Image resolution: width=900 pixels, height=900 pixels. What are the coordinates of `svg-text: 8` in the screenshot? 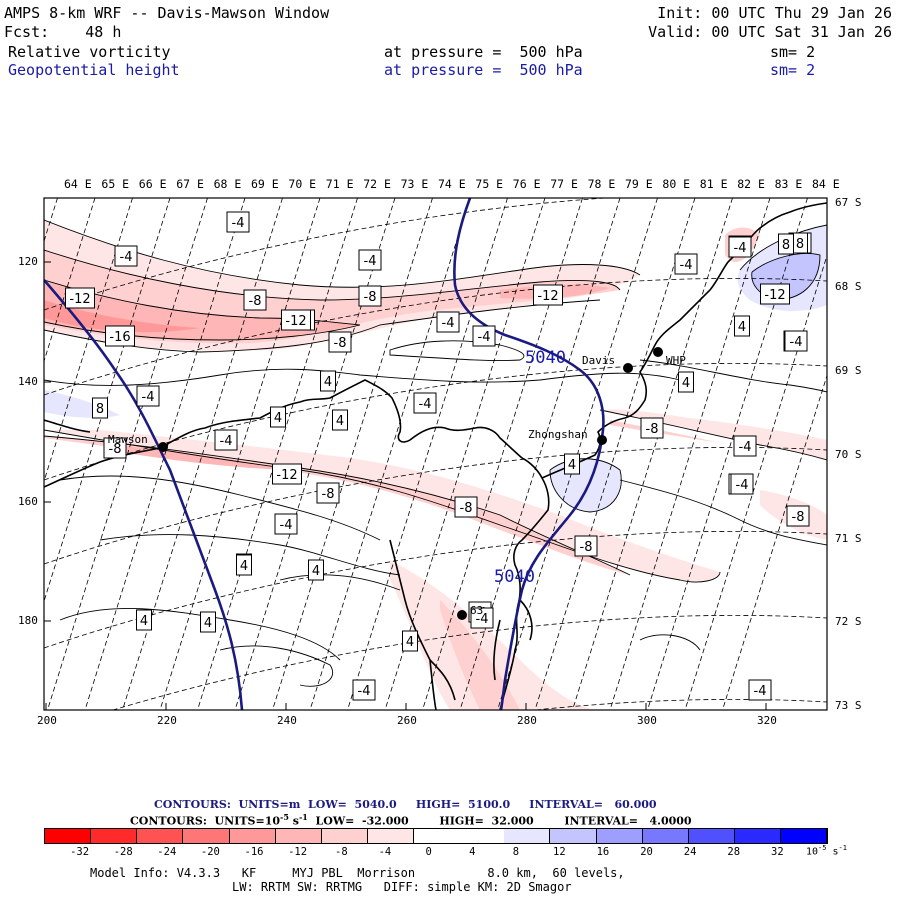 It's located at (800, 244).